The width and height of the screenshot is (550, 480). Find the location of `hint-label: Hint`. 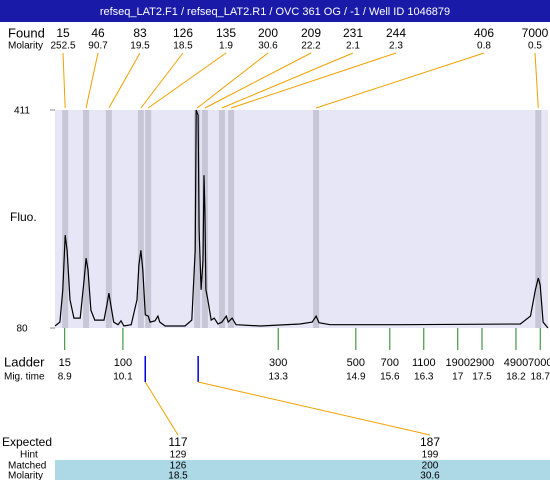

hint-label: Hint is located at coordinates (29, 455).